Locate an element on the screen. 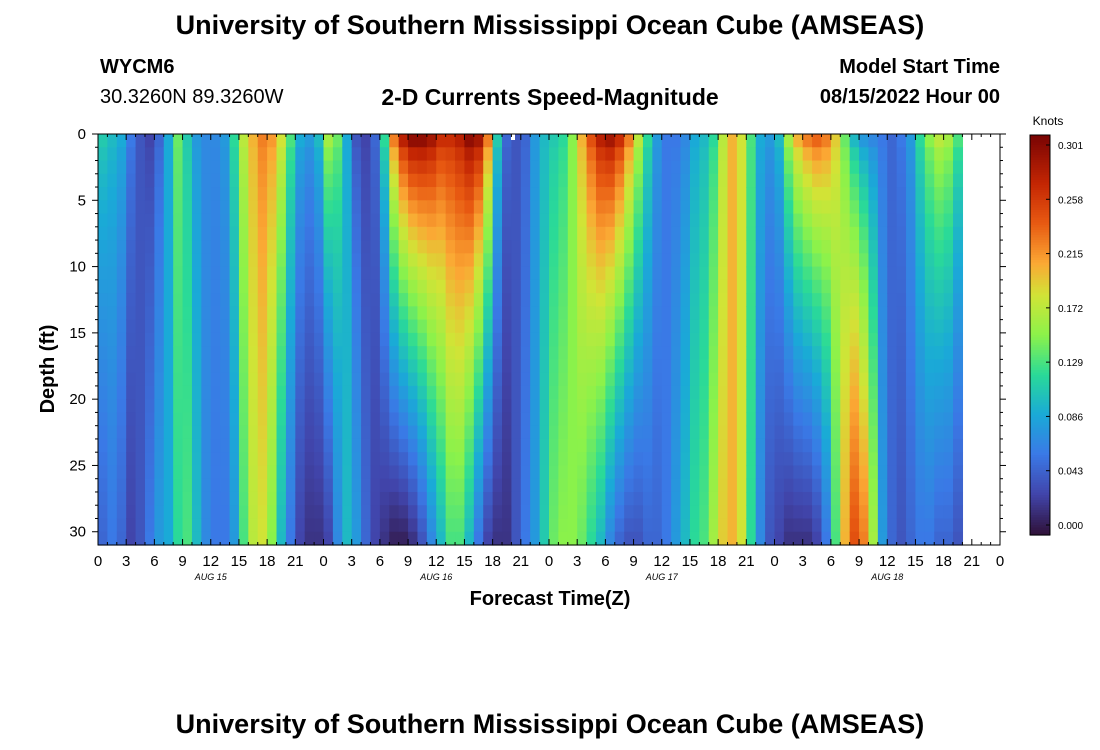  colorbar-unit: Knots is located at coordinates (1048, 121).